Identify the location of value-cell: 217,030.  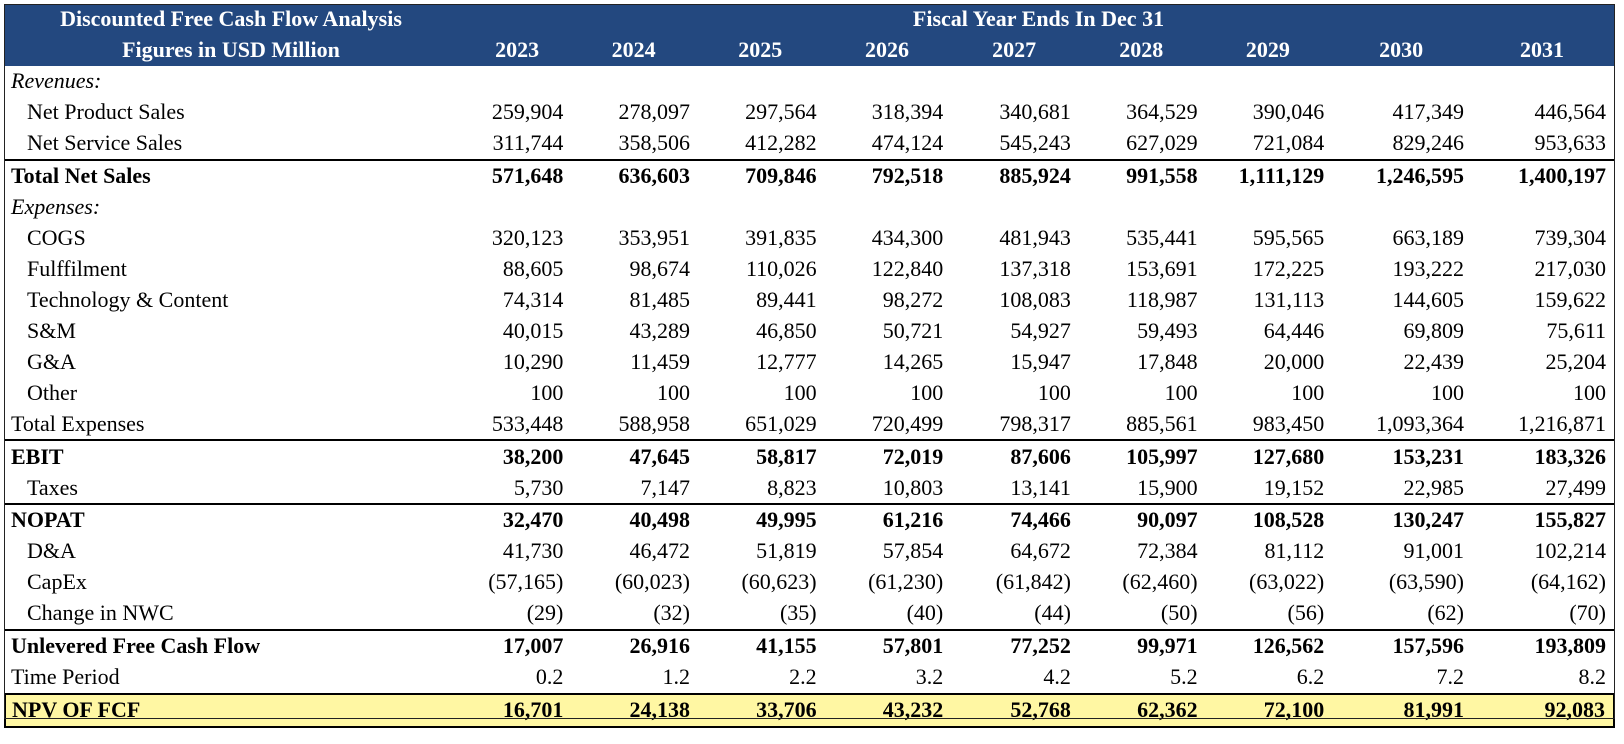
(1570, 268).